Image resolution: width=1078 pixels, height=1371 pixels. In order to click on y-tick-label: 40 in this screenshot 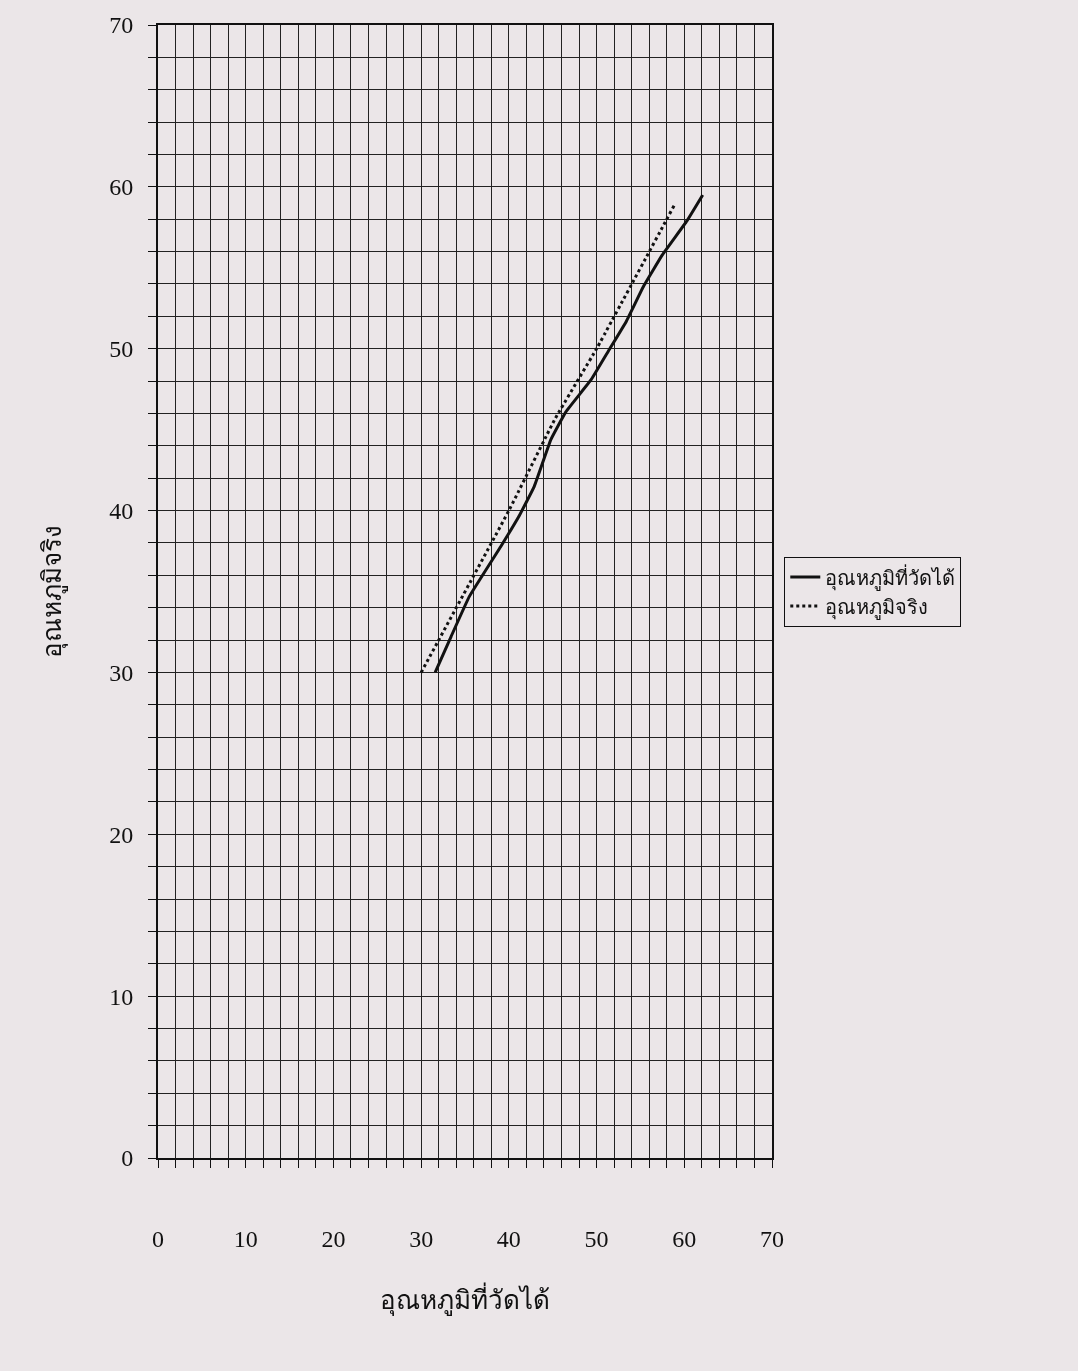, I will do `click(121, 510)`.